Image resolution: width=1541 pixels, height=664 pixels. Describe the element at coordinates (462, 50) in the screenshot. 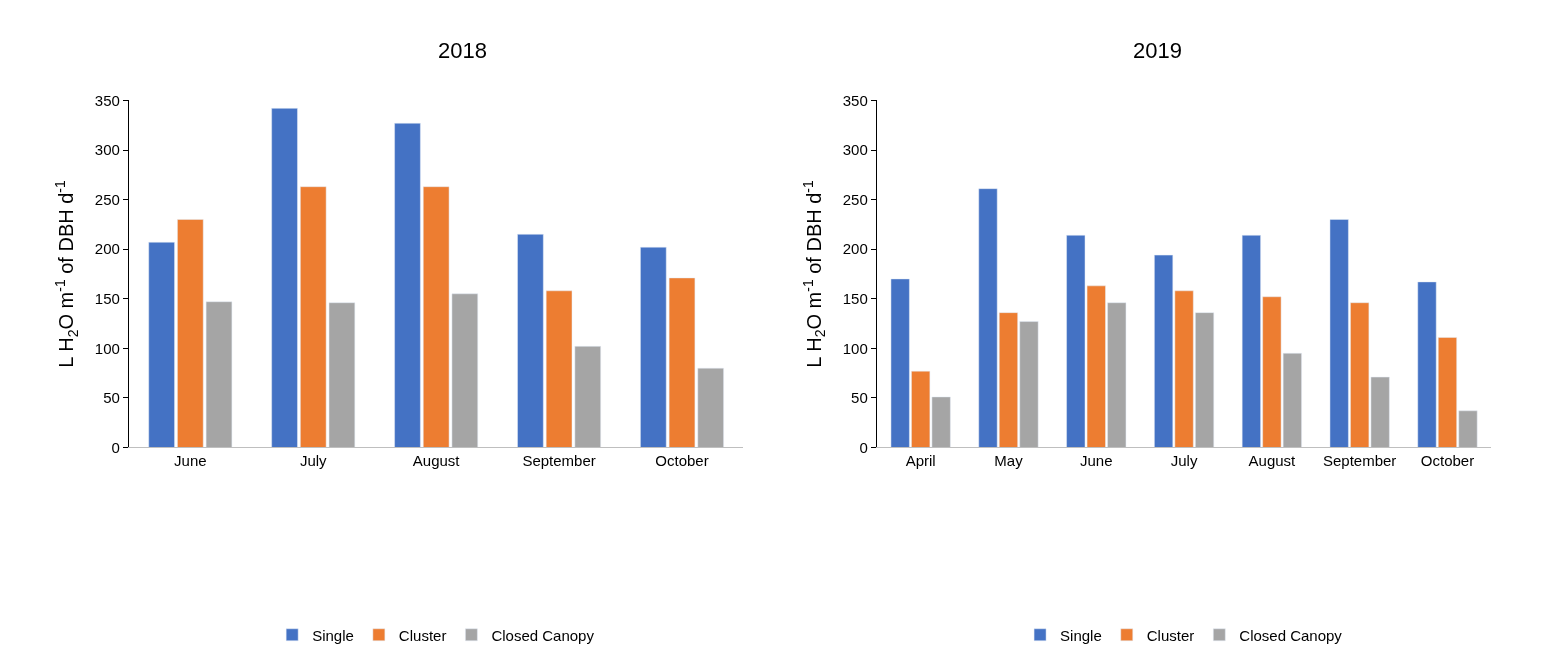

I see `chart-title: 2018` at that location.